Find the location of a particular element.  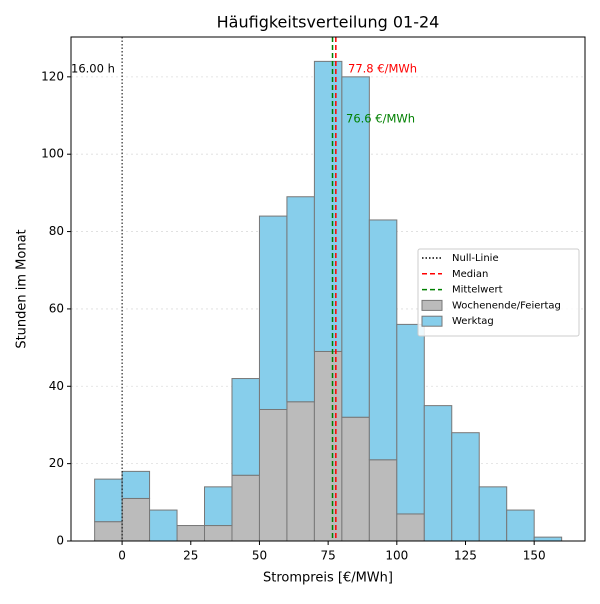

y-tick-label: 40 is located at coordinates (56, 386).